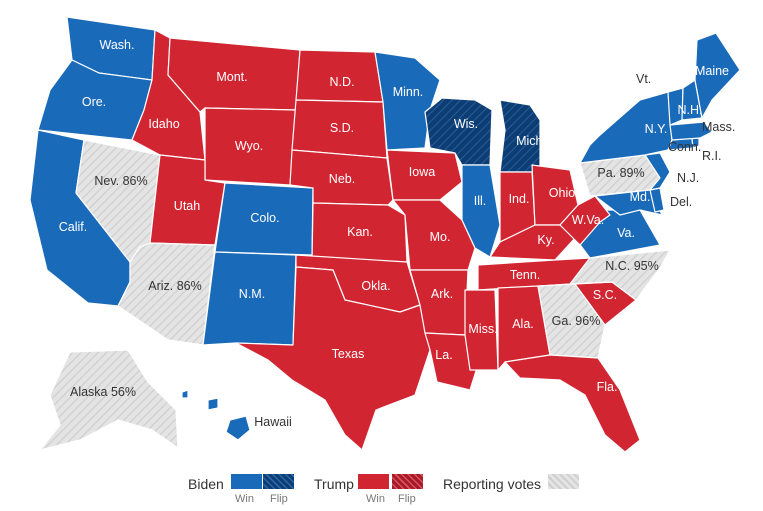  Describe the element at coordinates (249, 146) in the screenshot. I see `label-wyo: Wyo.` at that location.